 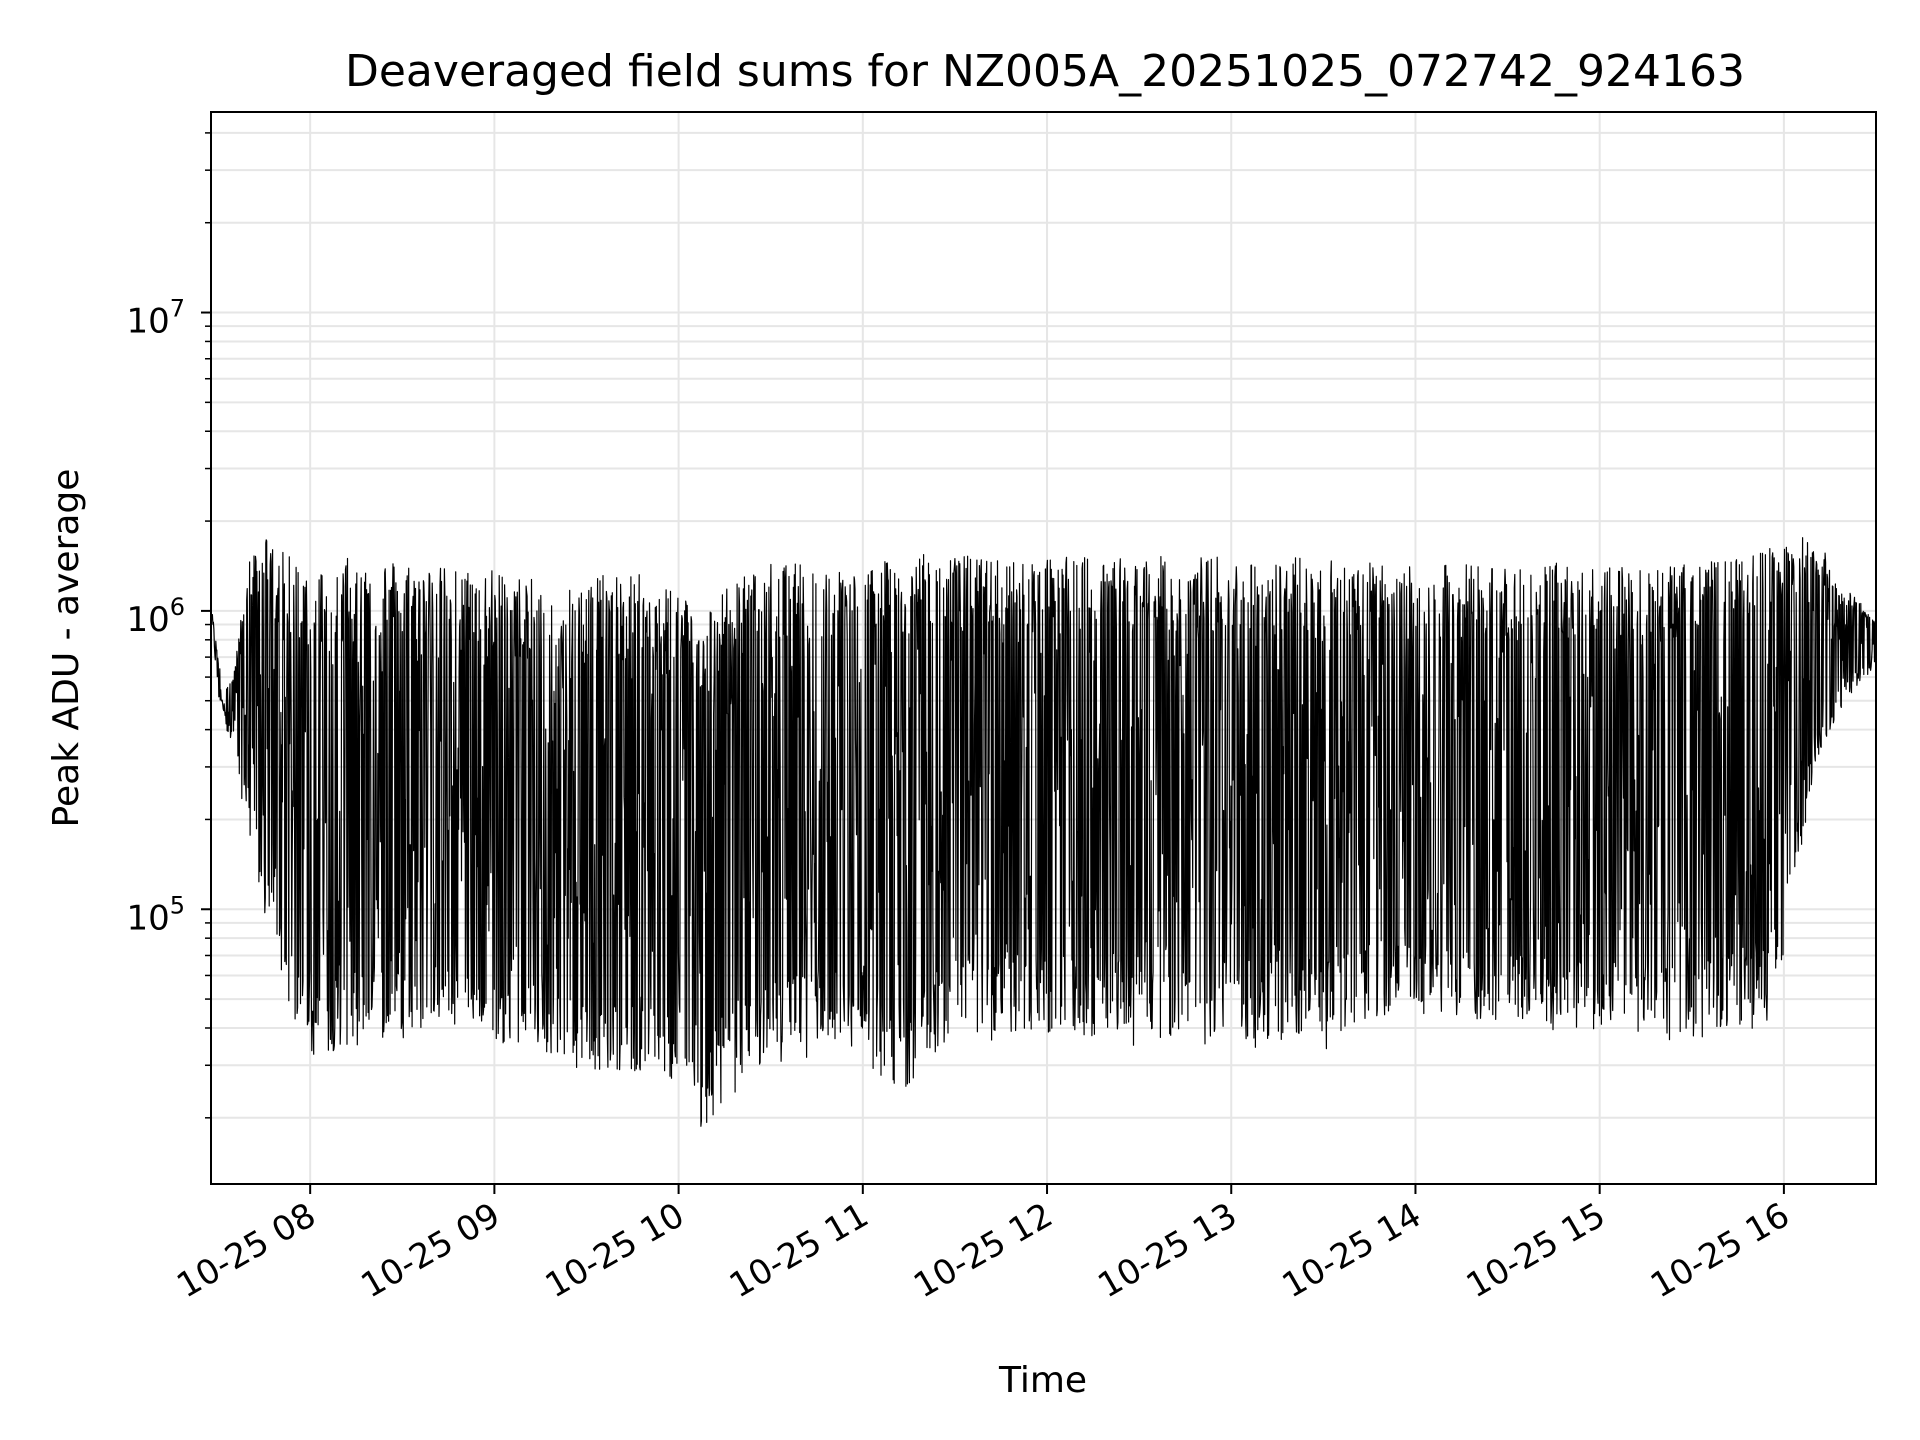 I want to click on y-axis-label: Peak ADU - average, so click(x=66, y=648).